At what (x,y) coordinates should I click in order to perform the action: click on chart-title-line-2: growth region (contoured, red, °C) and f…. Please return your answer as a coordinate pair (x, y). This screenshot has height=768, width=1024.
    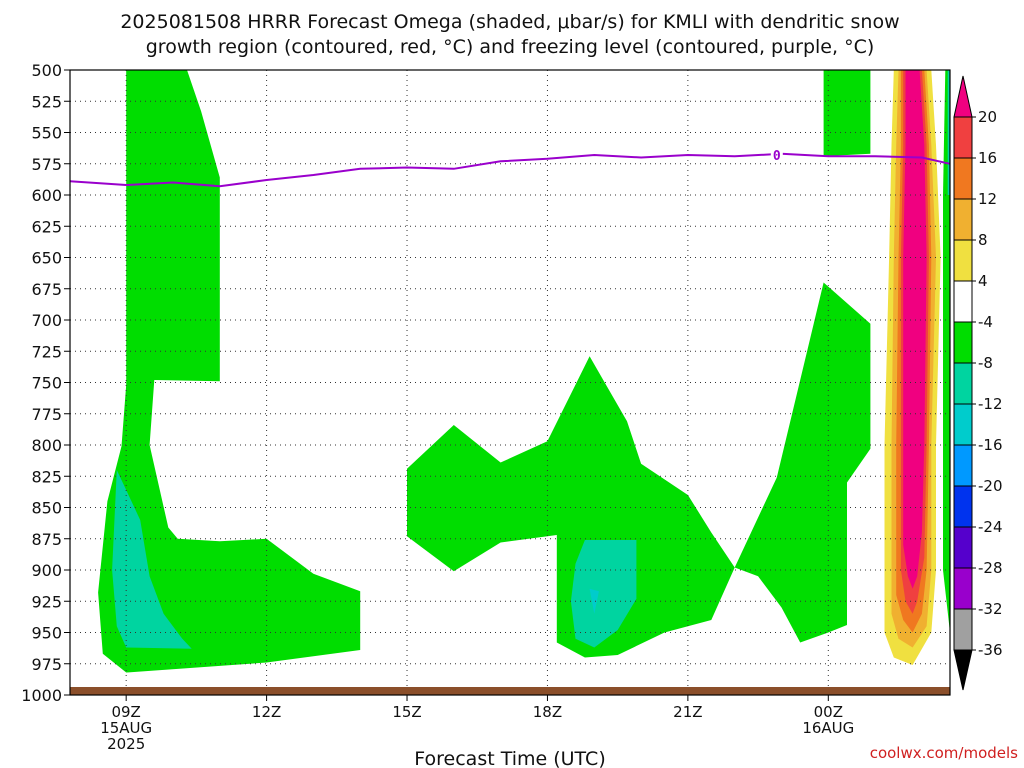
    Looking at the image, I should click on (510, 47).